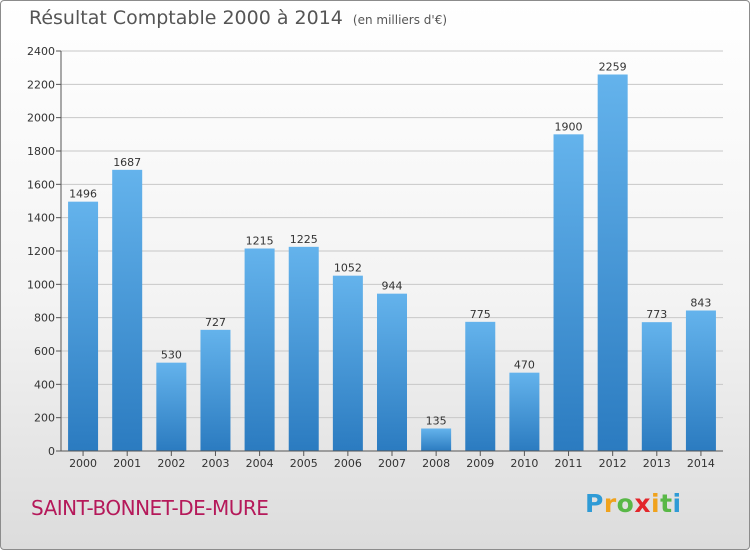  I want to click on data-label: 1900, so click(569, 126).